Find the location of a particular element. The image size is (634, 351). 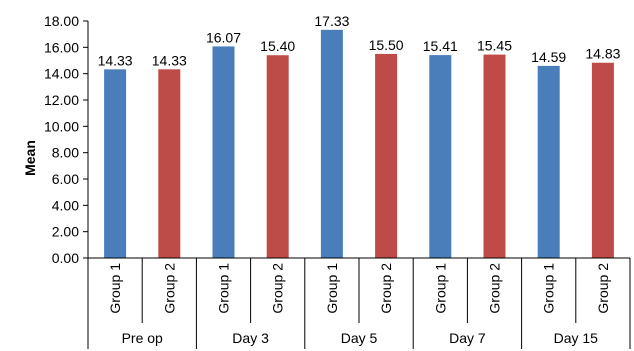

y-tick-label: 12.00 is located at coordinates (61, 100).